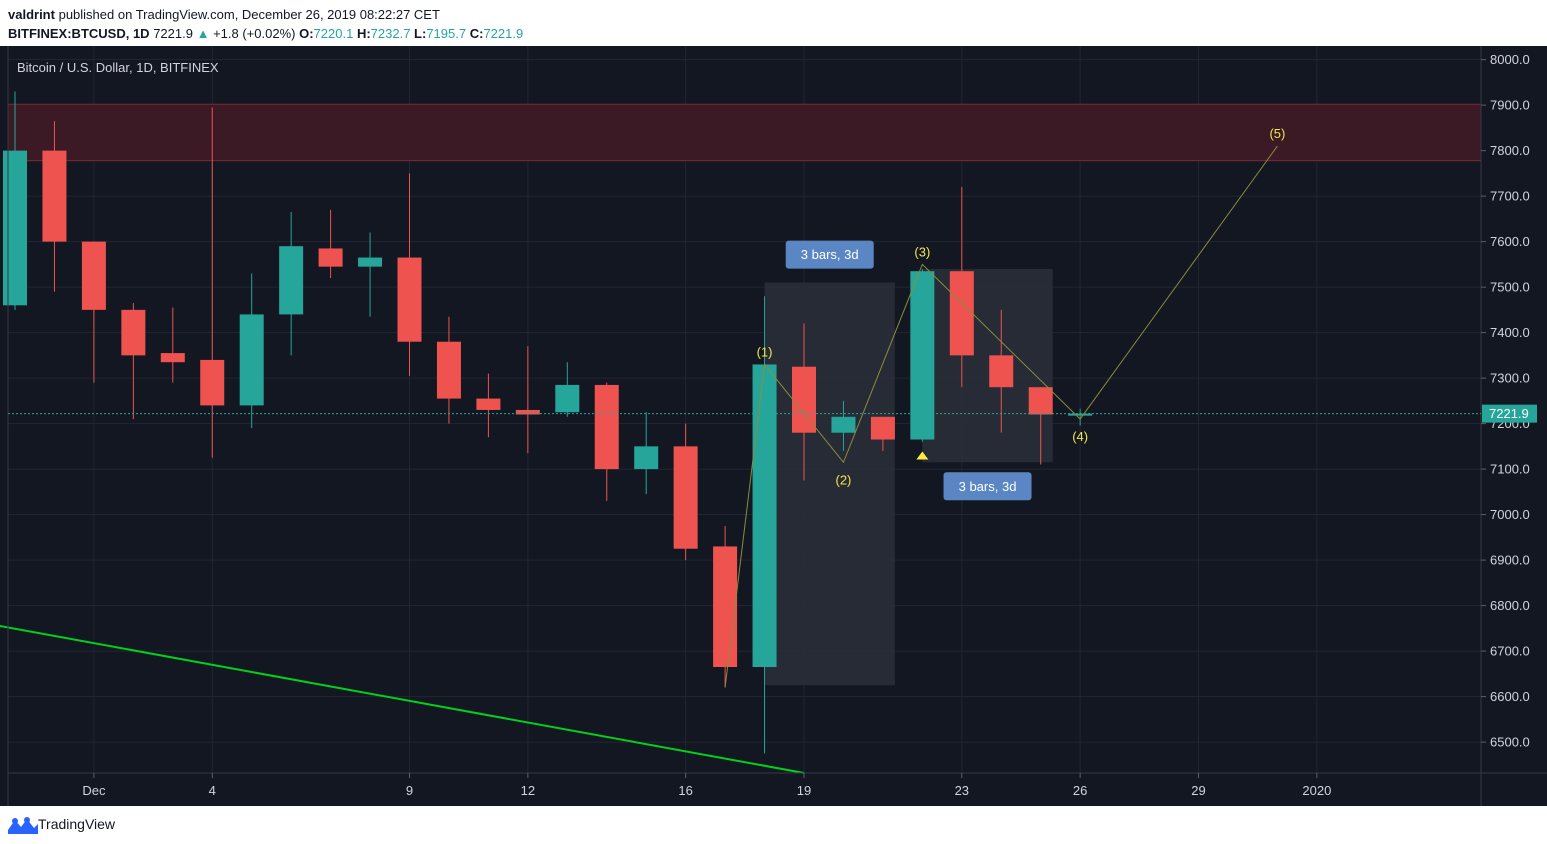 The image size is (1547, 844). What do you see at coordinates (94, 790) in the screenshot?
I see `x-tick-label: Dec` at bounding box center [94, 790].